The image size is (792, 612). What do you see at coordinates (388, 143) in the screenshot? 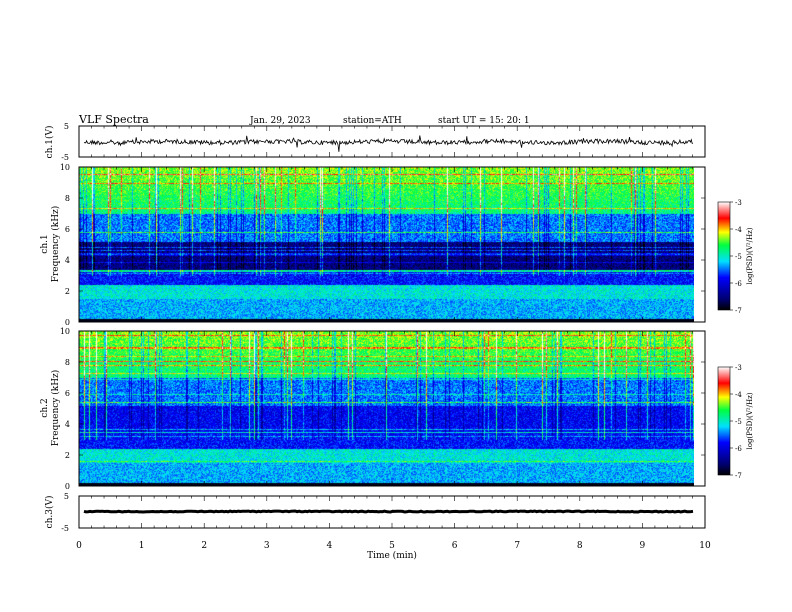
I see `ch1-trace` at bounding box center [388, 143].